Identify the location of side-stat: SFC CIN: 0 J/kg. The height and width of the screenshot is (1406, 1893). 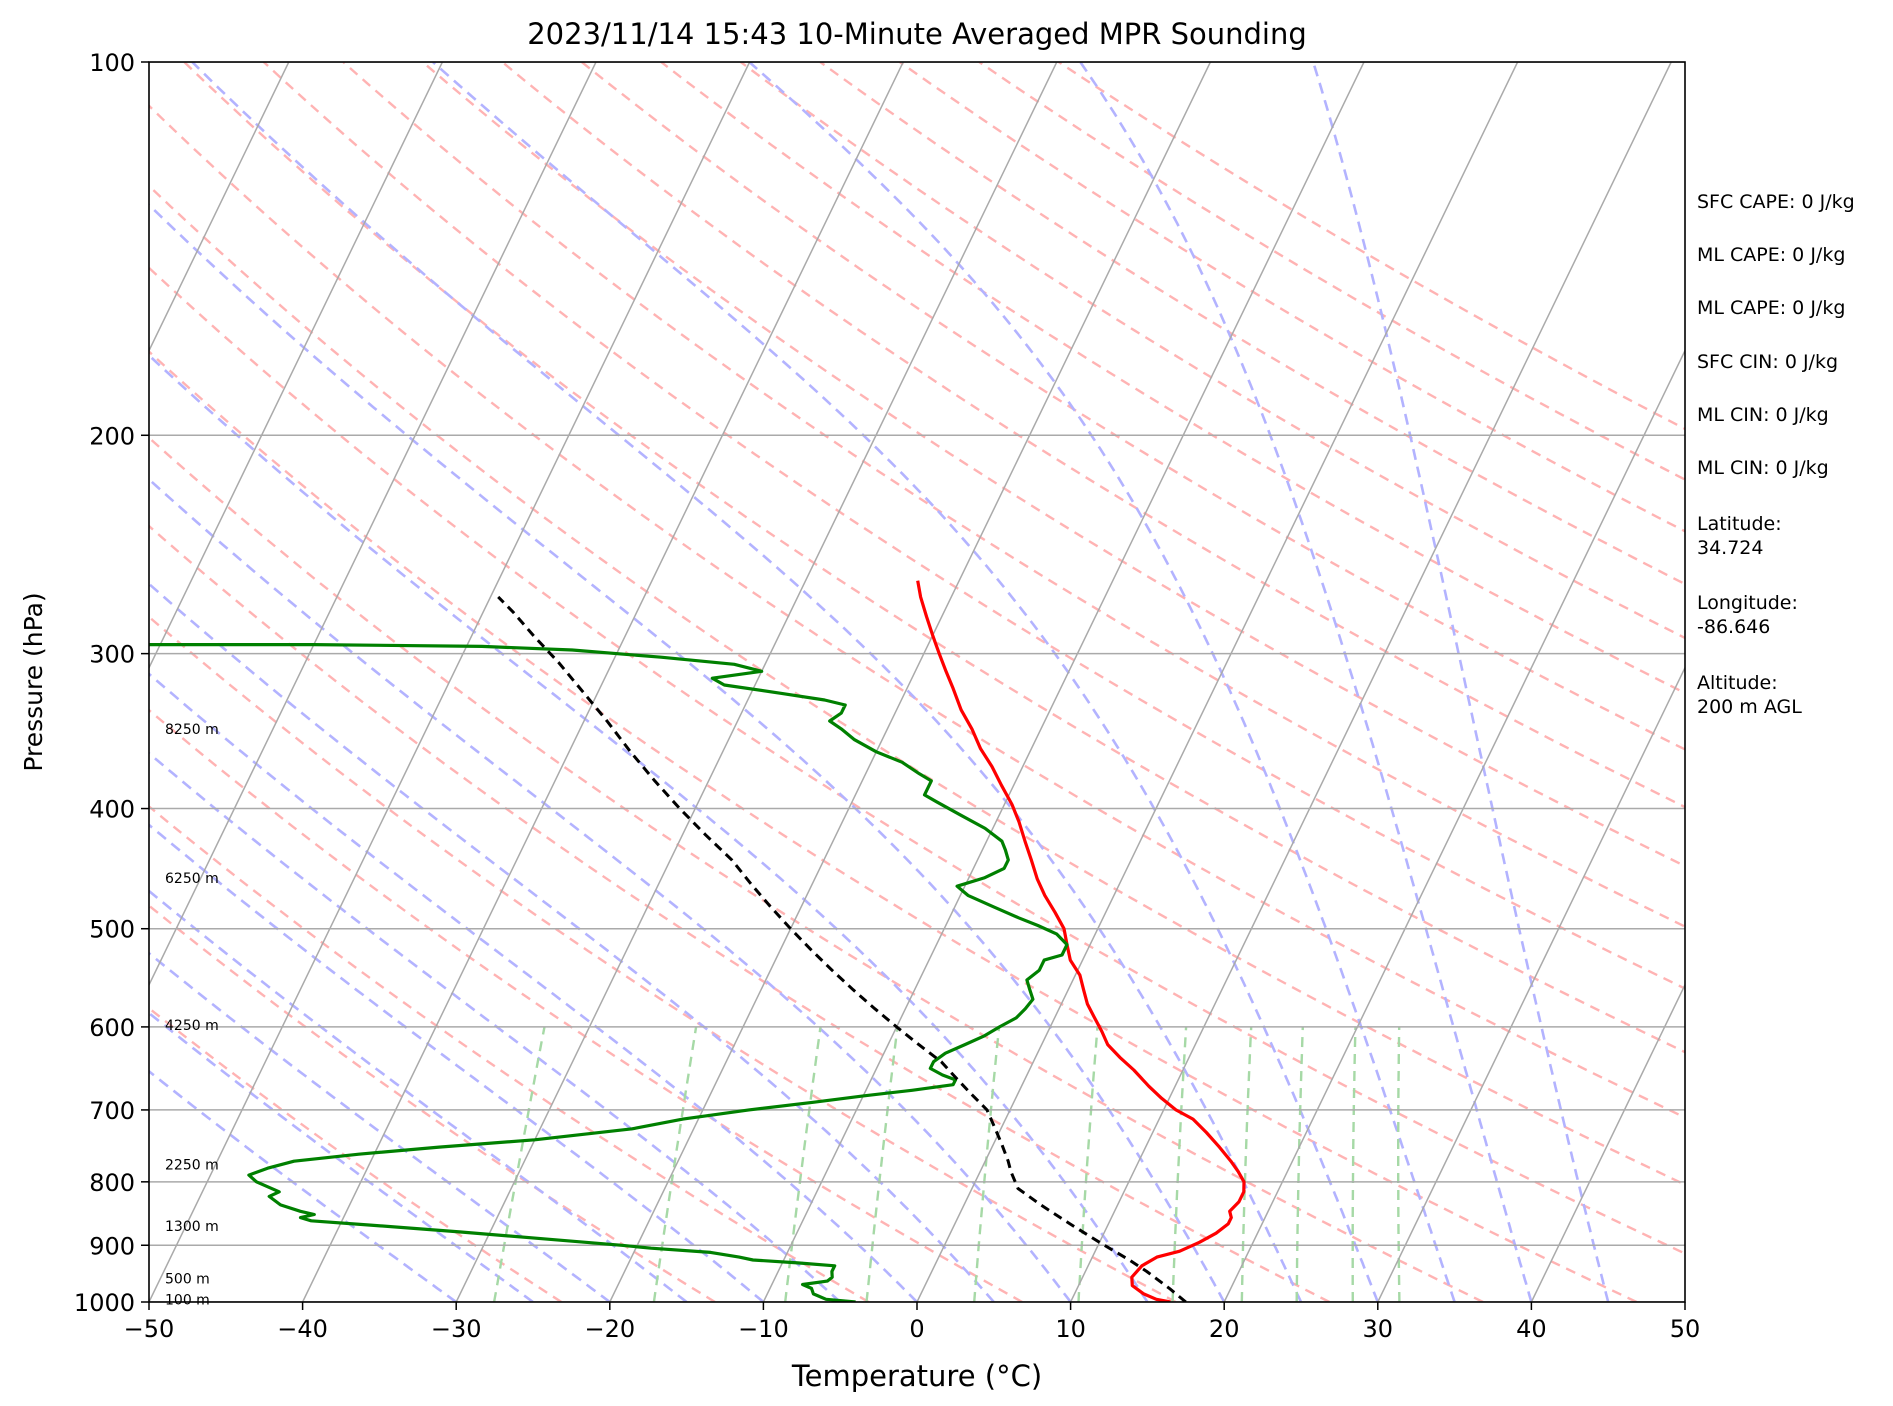
(1768, 362).